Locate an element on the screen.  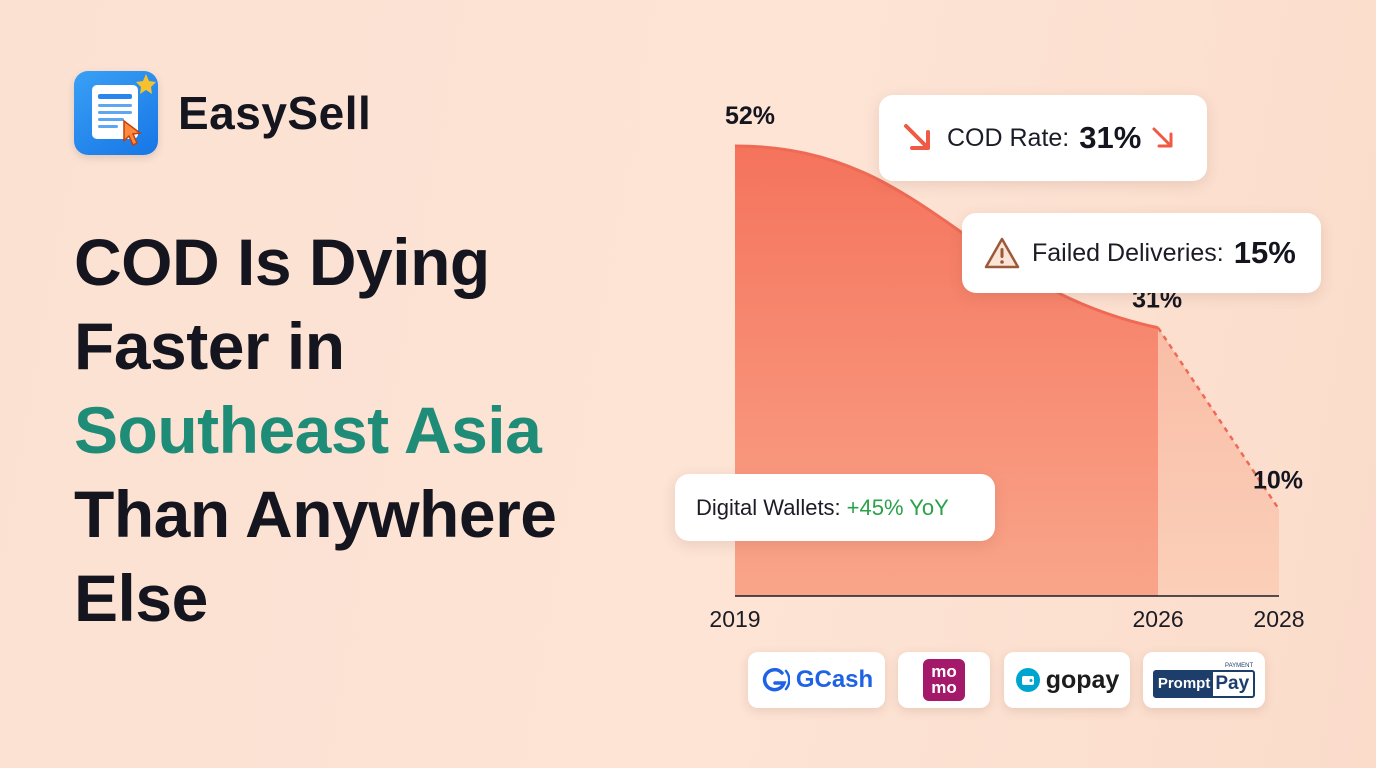
failed-deliveries-value: 15% is located at coordinates (1264, 252).